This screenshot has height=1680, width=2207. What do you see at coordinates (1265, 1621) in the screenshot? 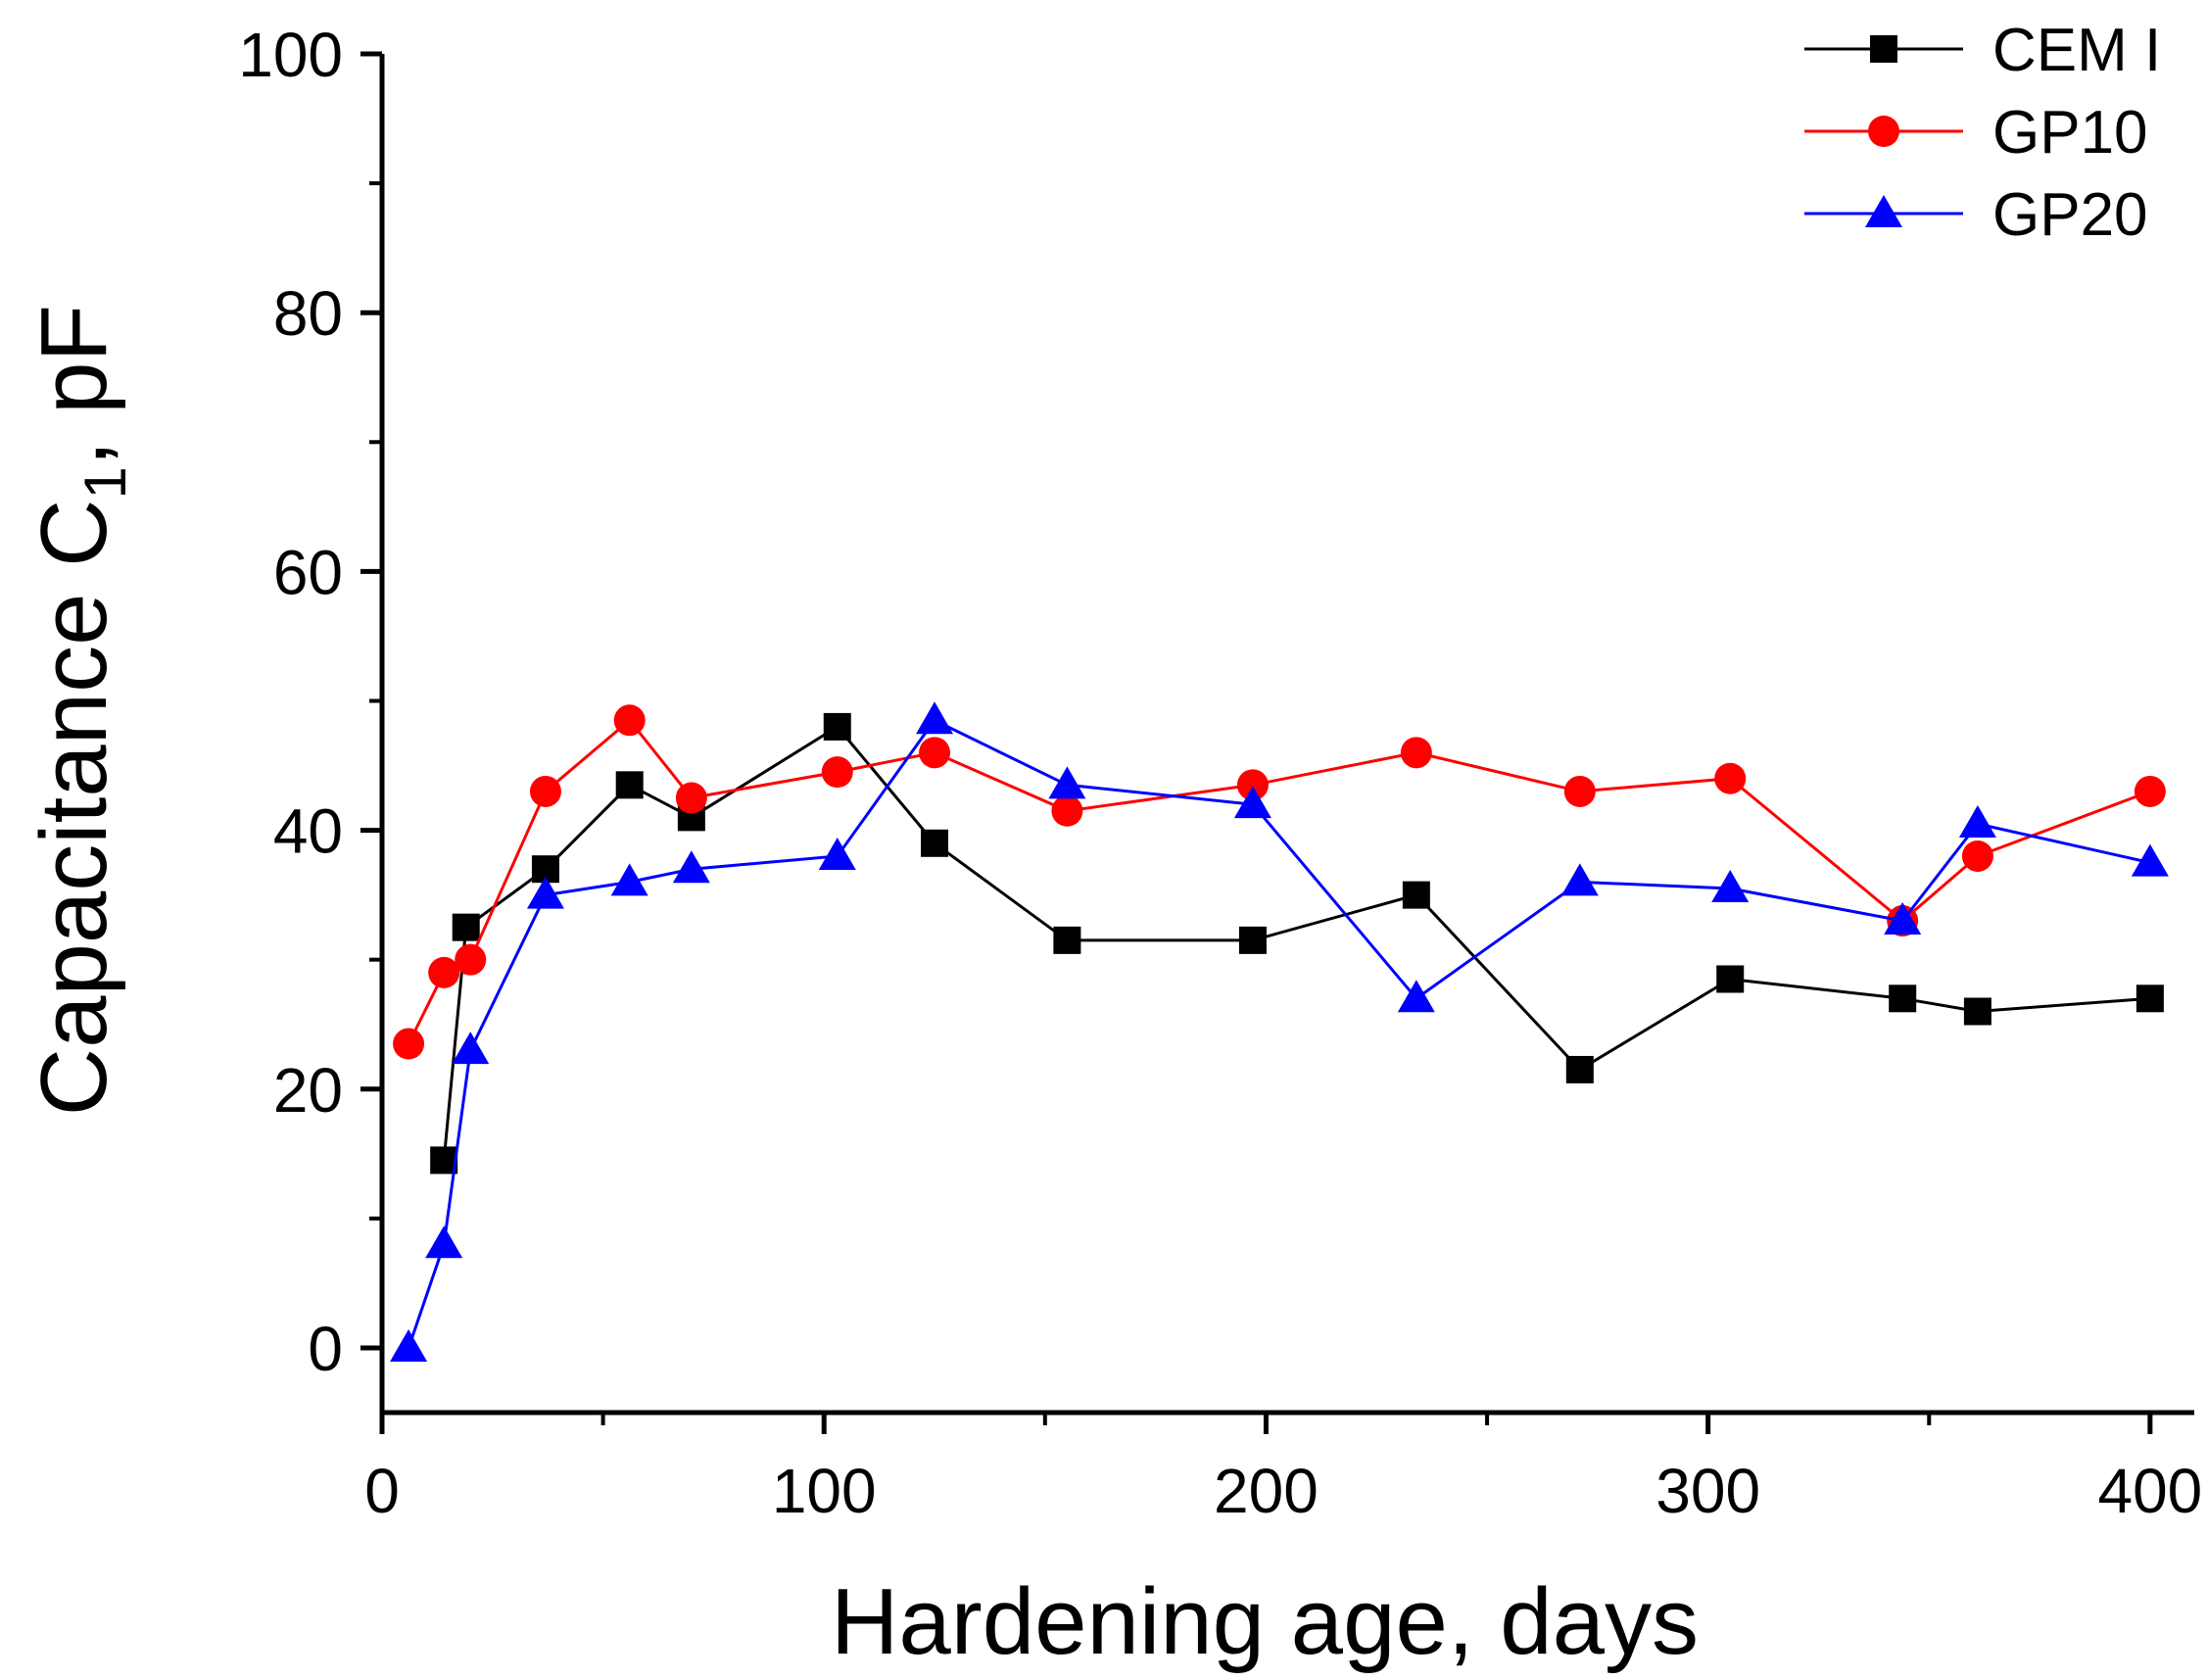
I see `x-axis-title: Hardening age, days` at bounding box center [1265, 1621].